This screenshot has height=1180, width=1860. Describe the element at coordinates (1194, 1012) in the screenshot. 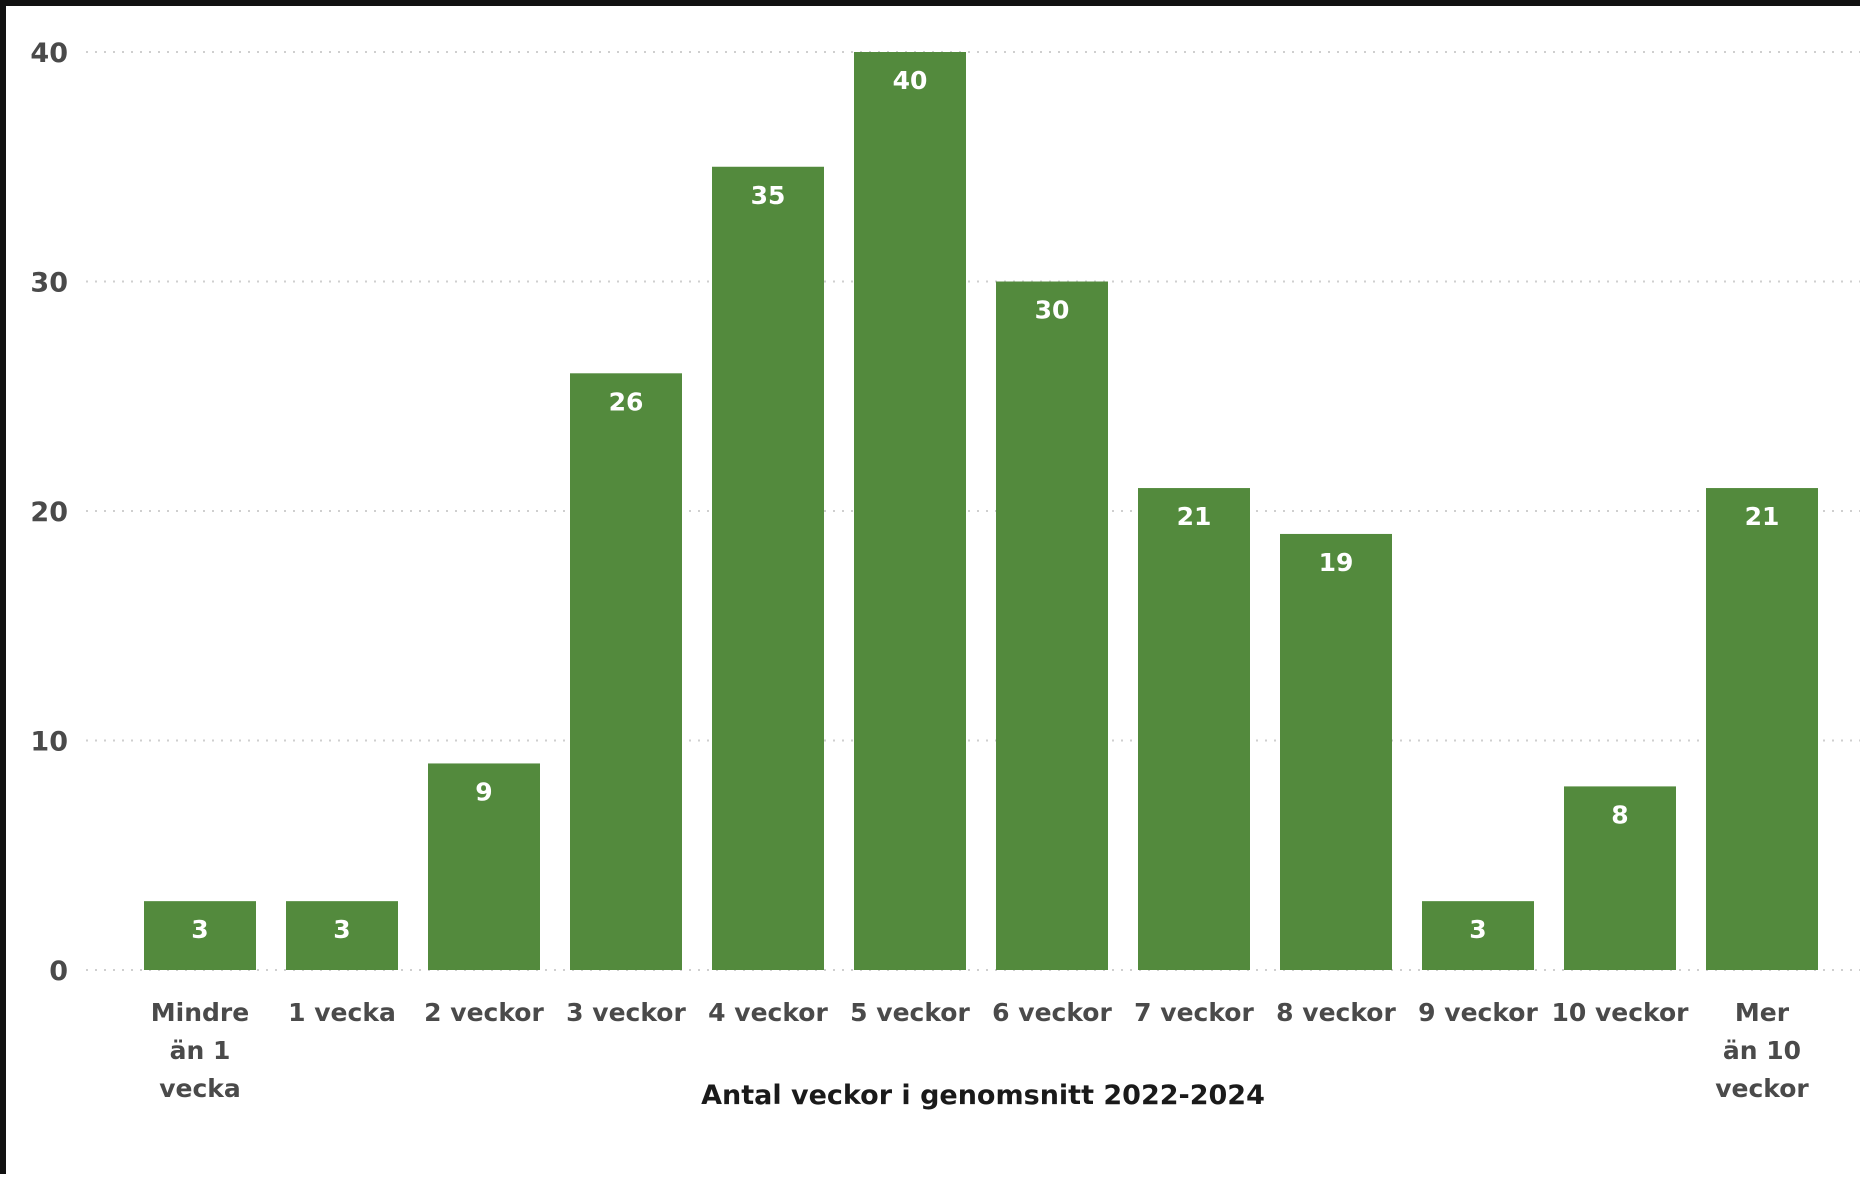

I see `x-tick-label: 7 veckor` at that location.